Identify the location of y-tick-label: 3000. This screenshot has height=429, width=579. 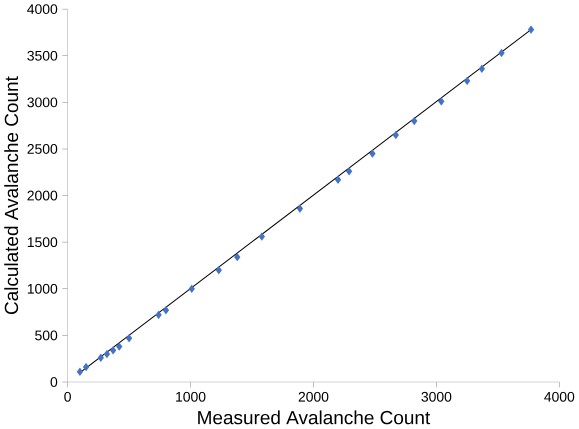
(42, 103).